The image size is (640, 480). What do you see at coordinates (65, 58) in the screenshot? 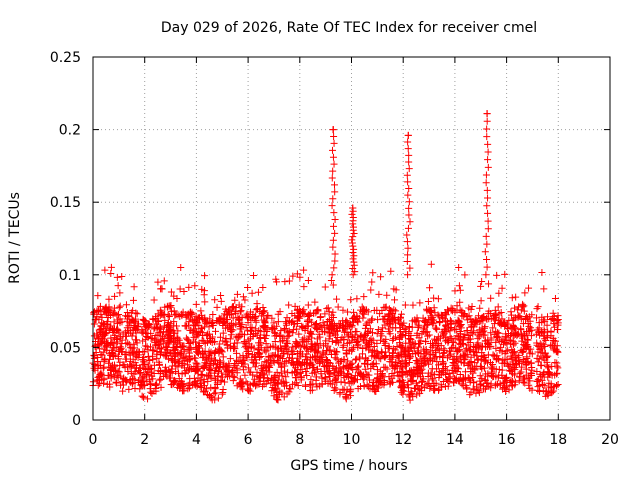
I see `y-tick-label: 0.25` at bounding box center [65, 58].